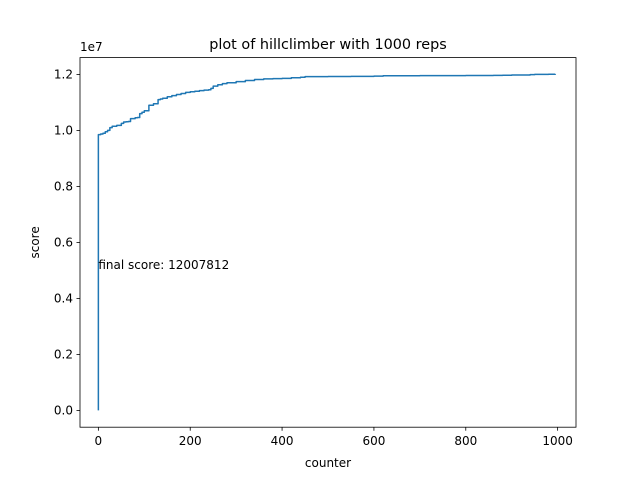 This screenshot has width=640, height=480. I want to click on y-tick-label: 0.6, so click(63, 243).